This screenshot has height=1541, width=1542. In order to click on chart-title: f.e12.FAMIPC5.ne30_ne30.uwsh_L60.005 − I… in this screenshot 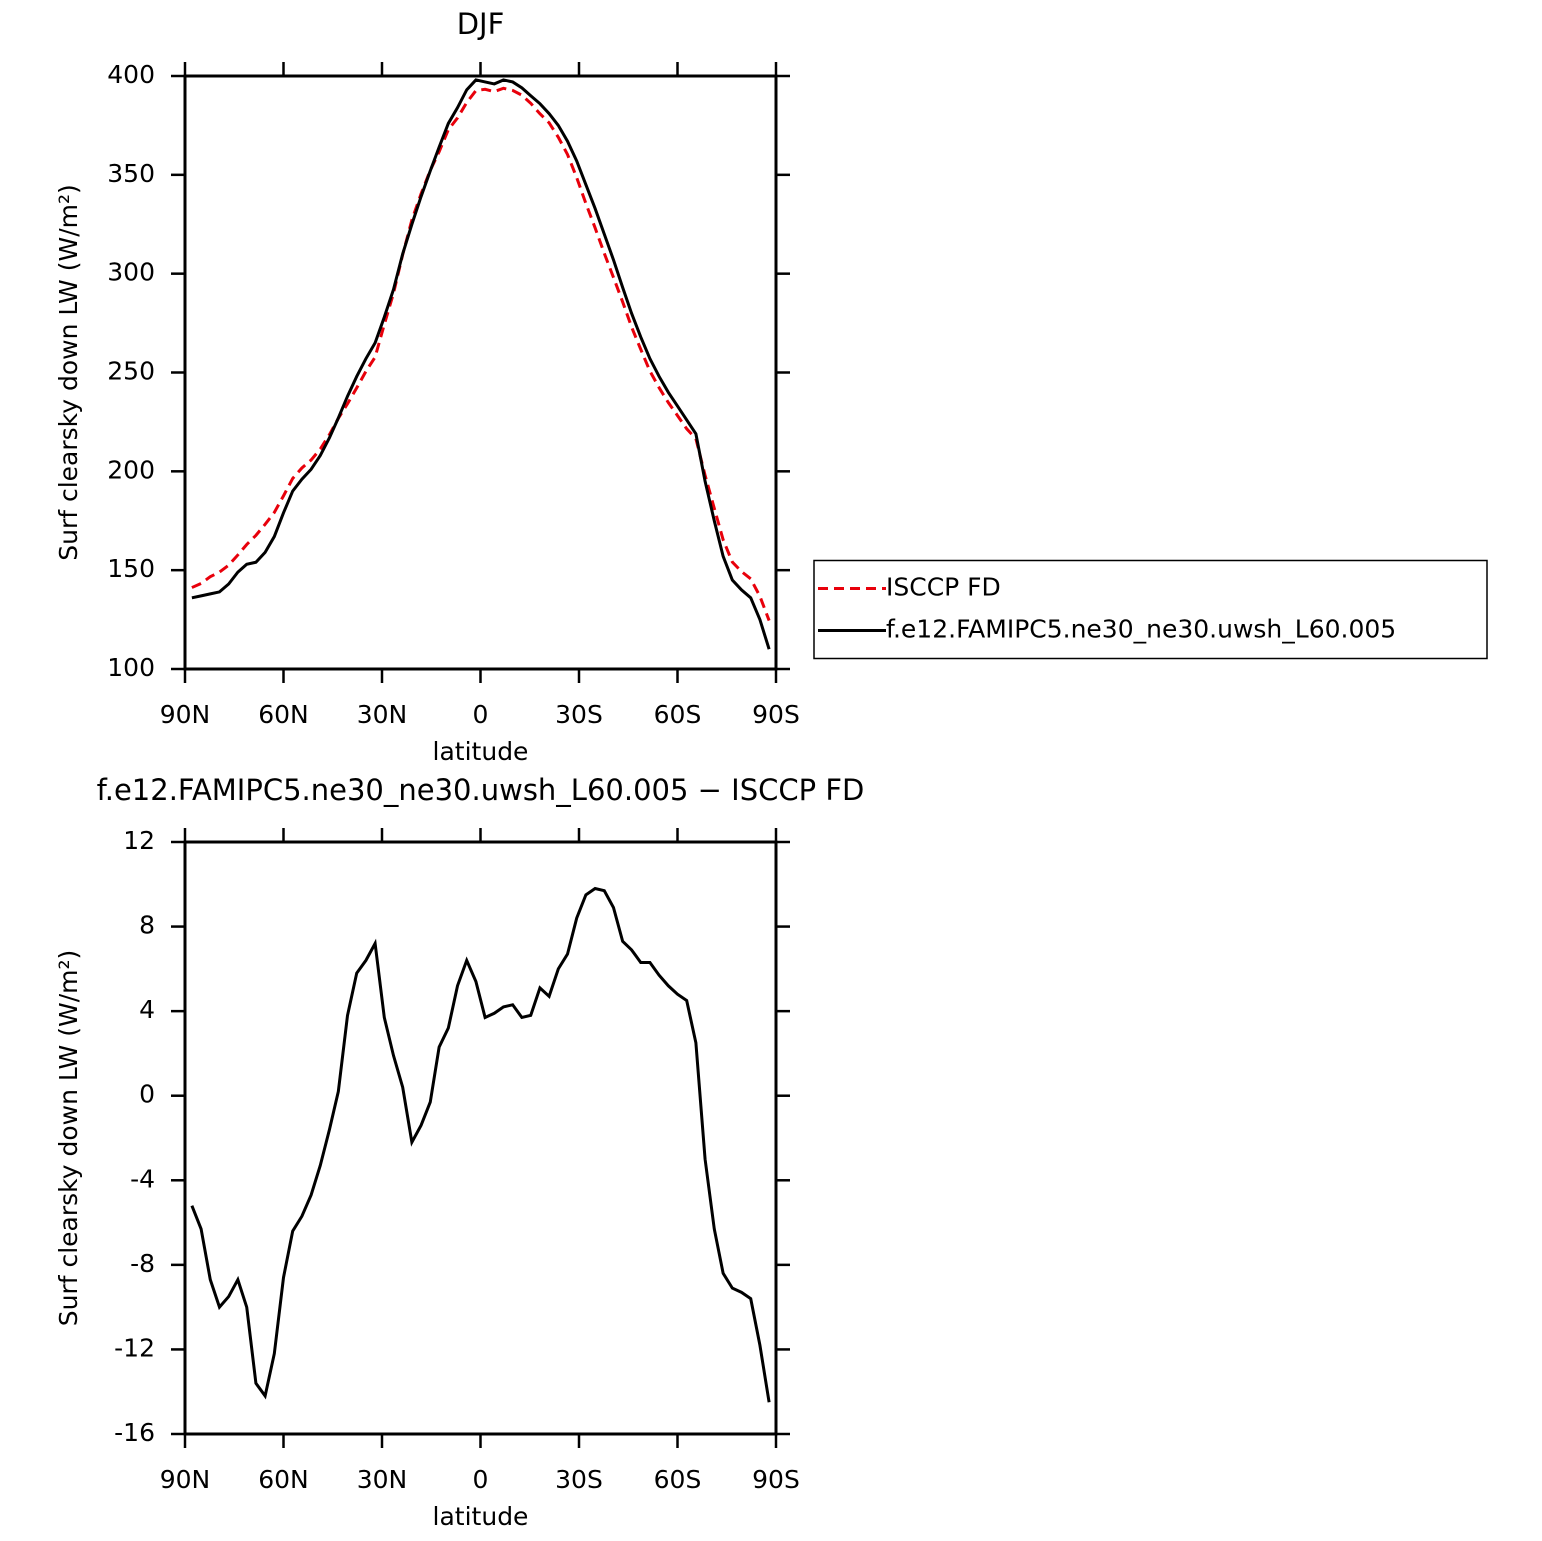, I will do `click(481, 790)`.